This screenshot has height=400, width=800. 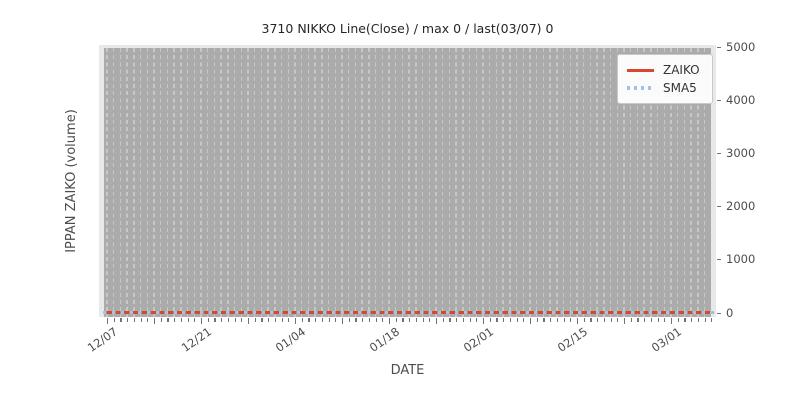 What do you see at coordinates (741, 206) in the screenshot?
I see `y-tick-label: 2000` at bounding box center [741, 206].